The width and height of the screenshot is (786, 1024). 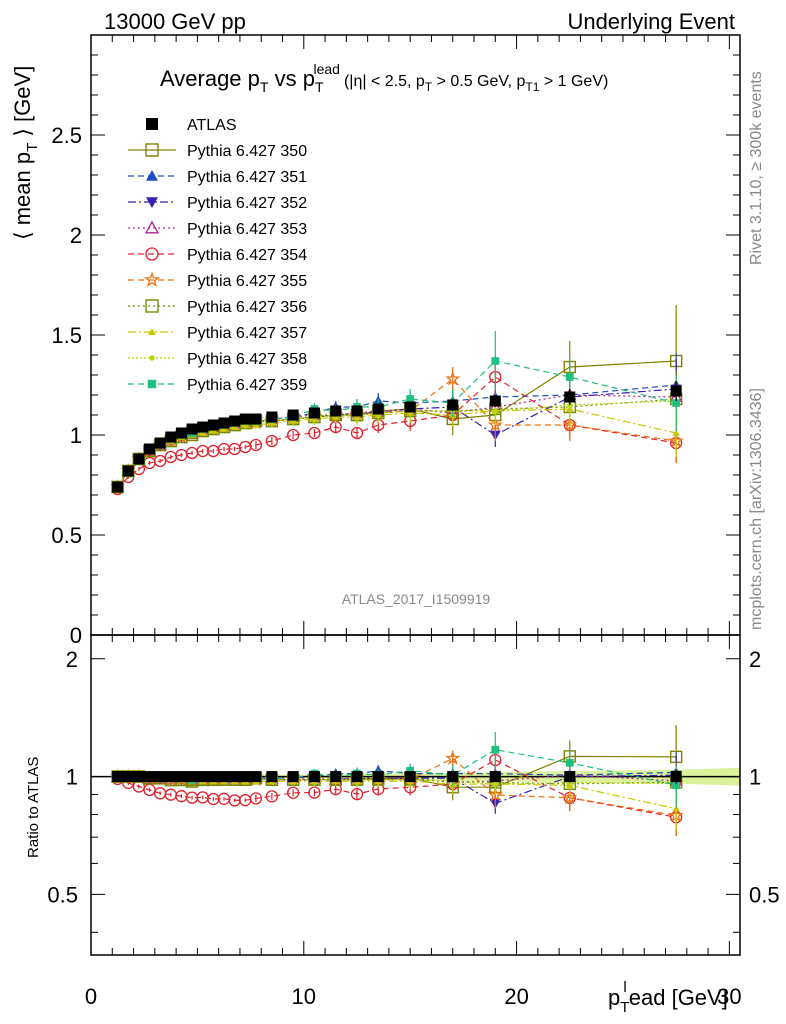 I want to click on legend-label-10: Pythia 6.427 359, so click(x=247, y=385).